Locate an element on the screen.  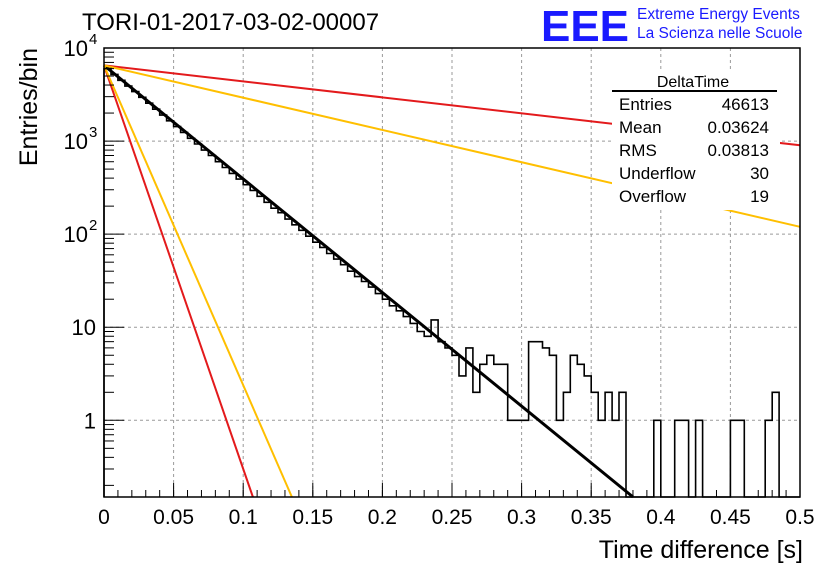
x-tick-label: 0.45 is located at coordinates (730, 517).